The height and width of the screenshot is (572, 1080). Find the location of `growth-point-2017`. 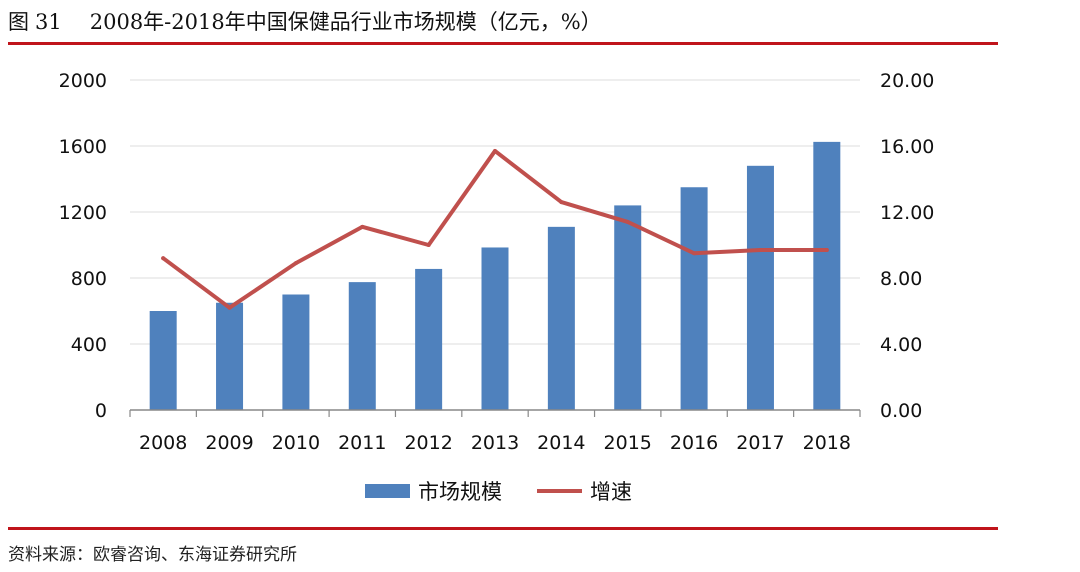

growth-point-2017 is located at coordinates (760, 249).